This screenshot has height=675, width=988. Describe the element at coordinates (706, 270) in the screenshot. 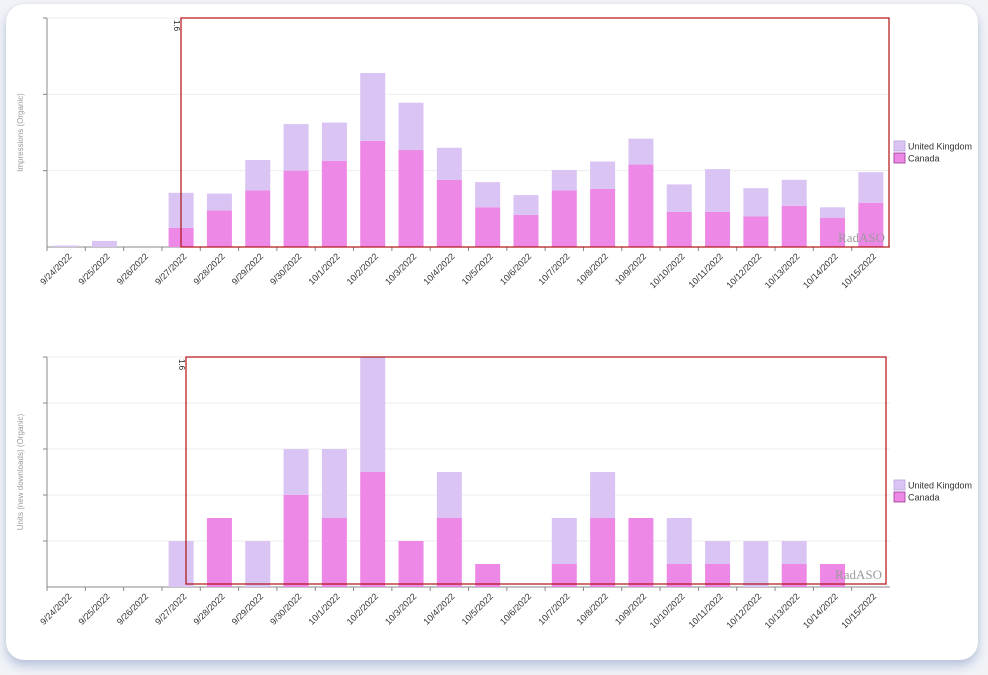

I see `chart1-x-tick-label-17: 10/11/2022` at that location.